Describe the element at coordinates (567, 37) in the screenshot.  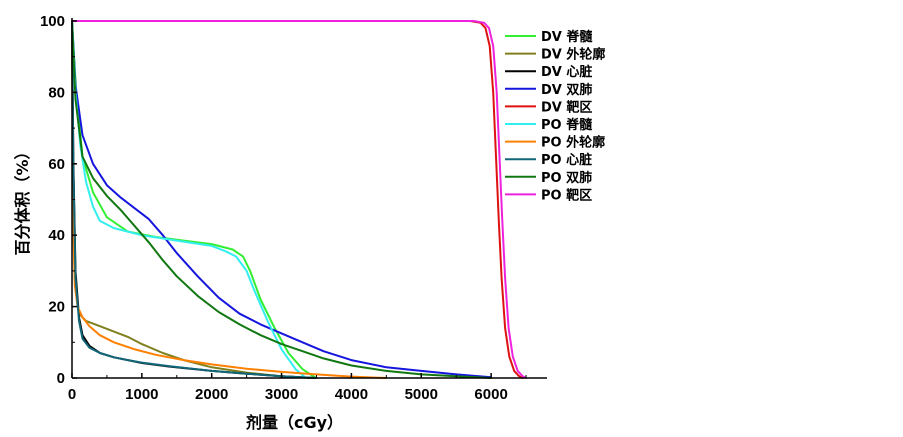
I see `legend-label: DV 脊髓` at that location.